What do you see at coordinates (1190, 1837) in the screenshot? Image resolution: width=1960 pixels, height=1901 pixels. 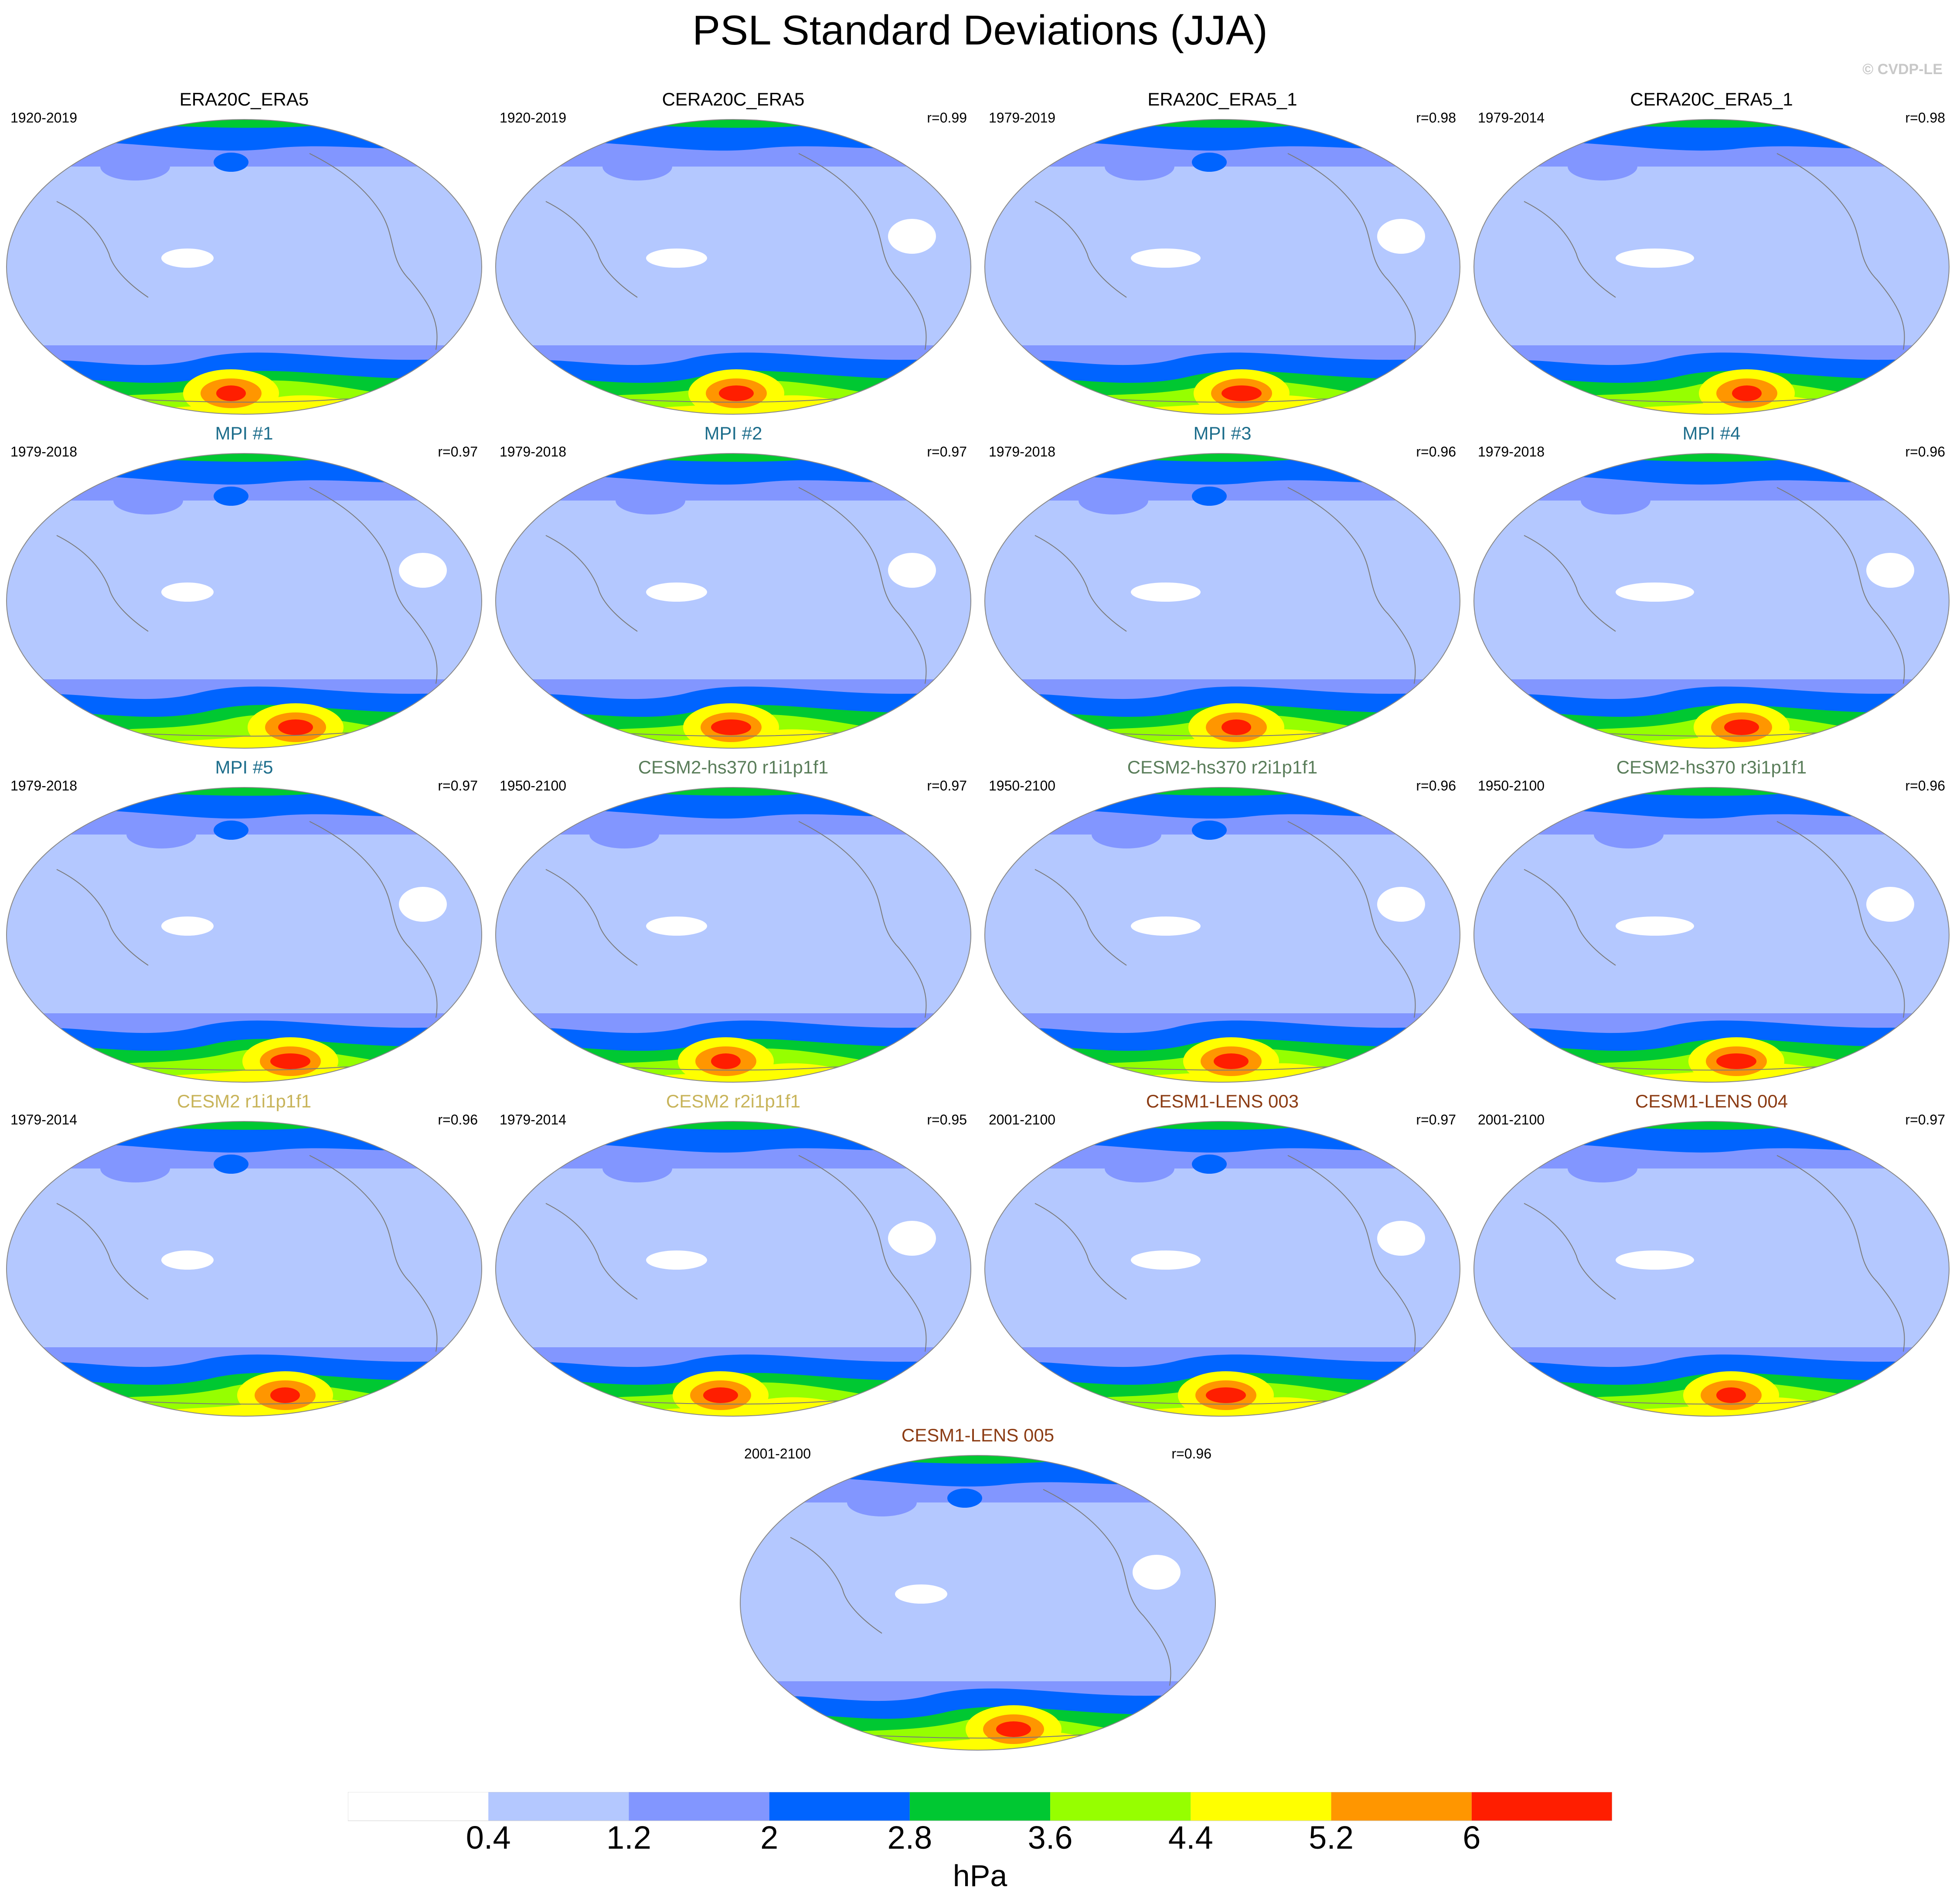 I see `colorbar-tick-label: 4.4` at bounding box center [1190, 1837].